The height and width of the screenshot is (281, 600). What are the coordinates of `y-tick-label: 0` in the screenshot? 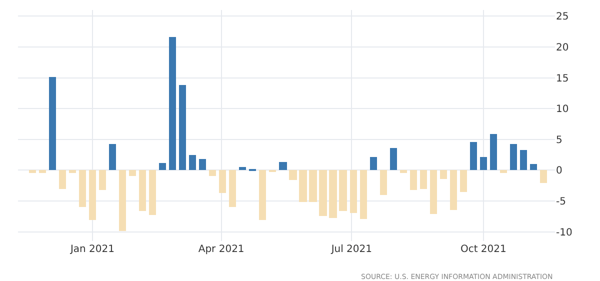 It's located at (559, 171).